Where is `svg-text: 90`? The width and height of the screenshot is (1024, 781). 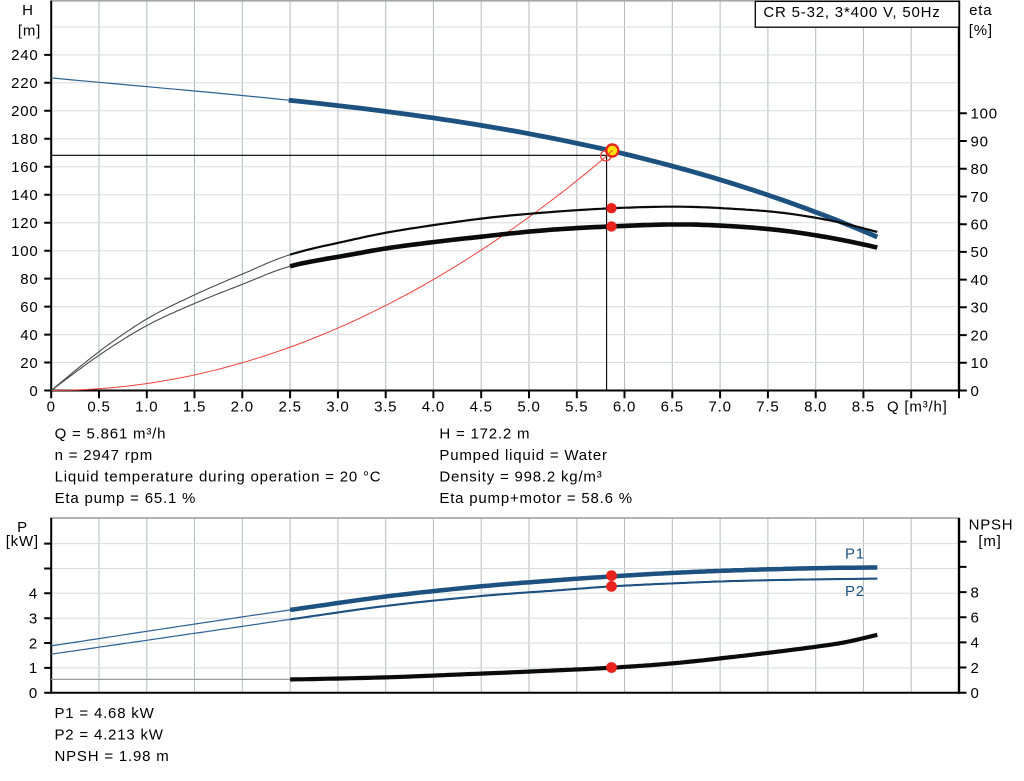 svg-text: 90 is located at coordinates (980, 141).